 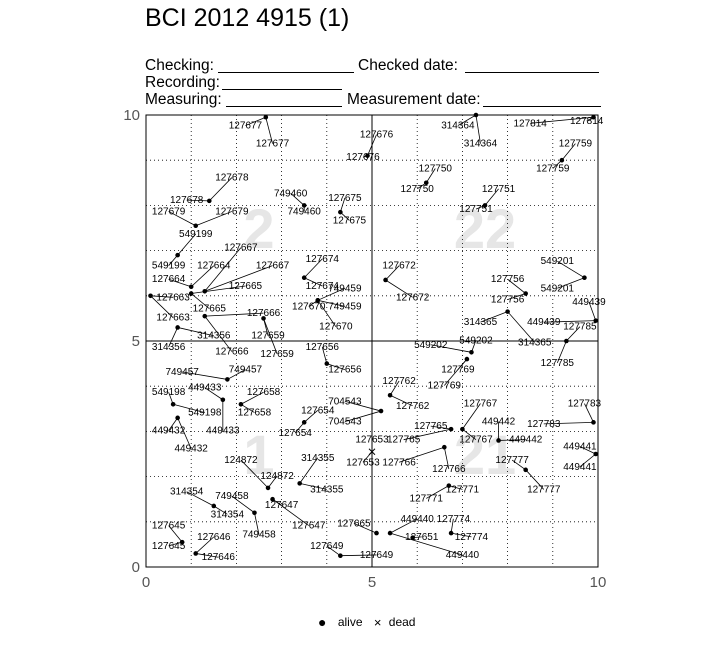 I want to click on point-label: 314356, so click(x=214, y=336).